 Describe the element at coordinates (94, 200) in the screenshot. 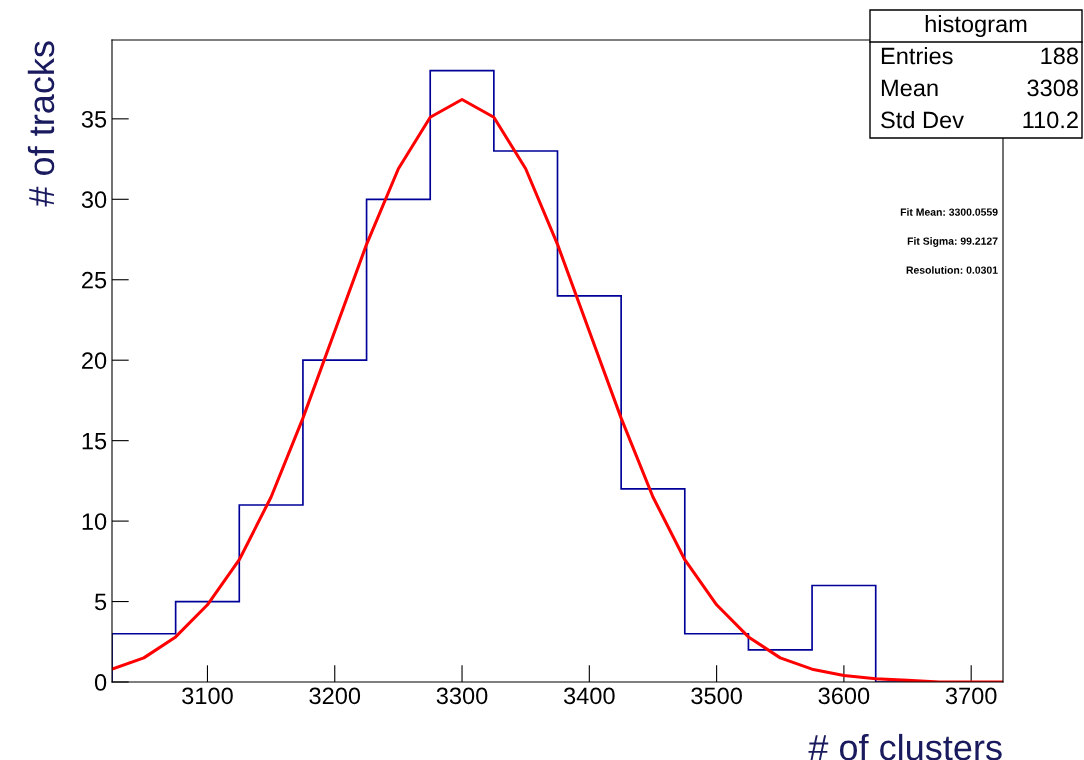

I see `y-tick-label: 30` at that location.